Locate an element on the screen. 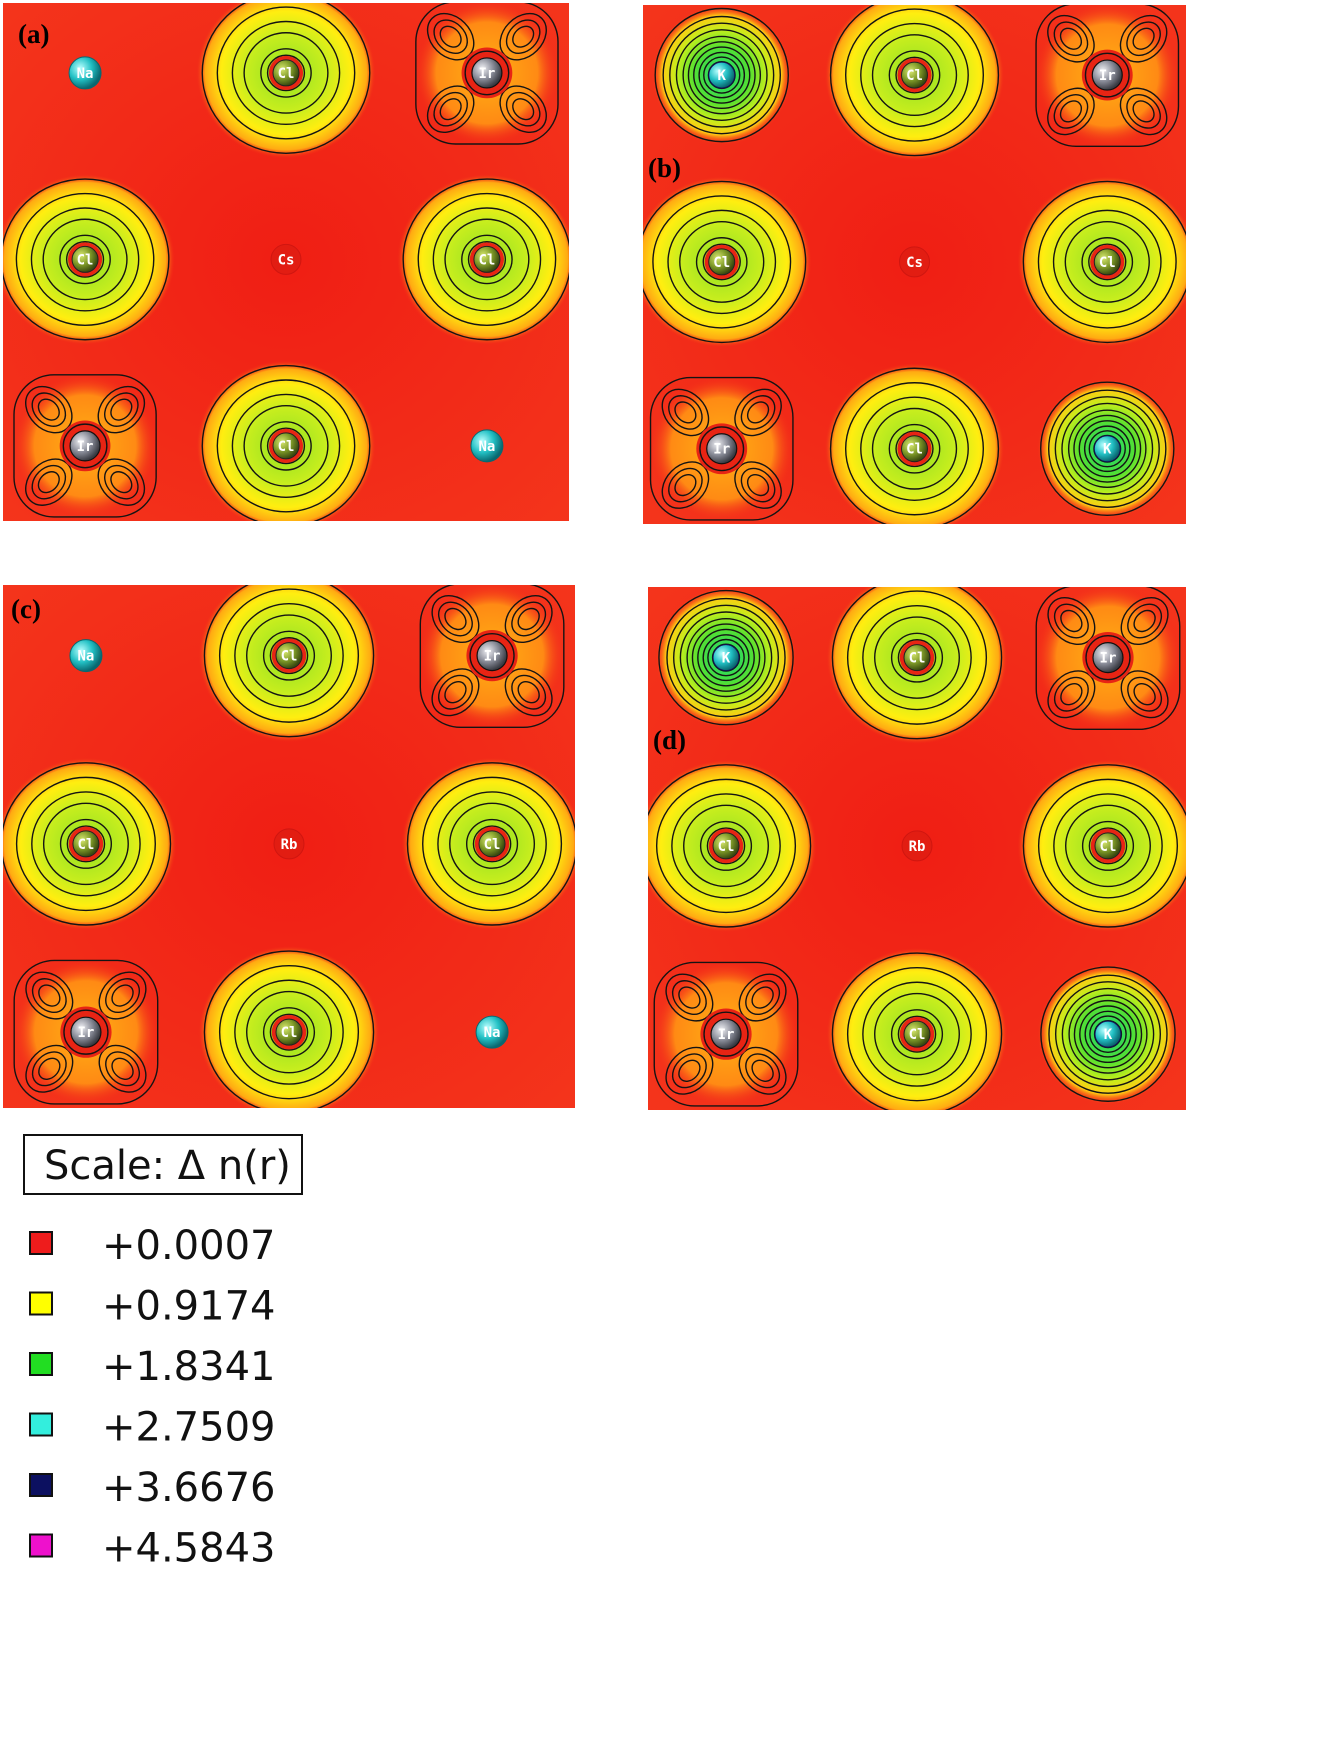  legend-entry: +4.5843 is located at coordinates (152, 1549).